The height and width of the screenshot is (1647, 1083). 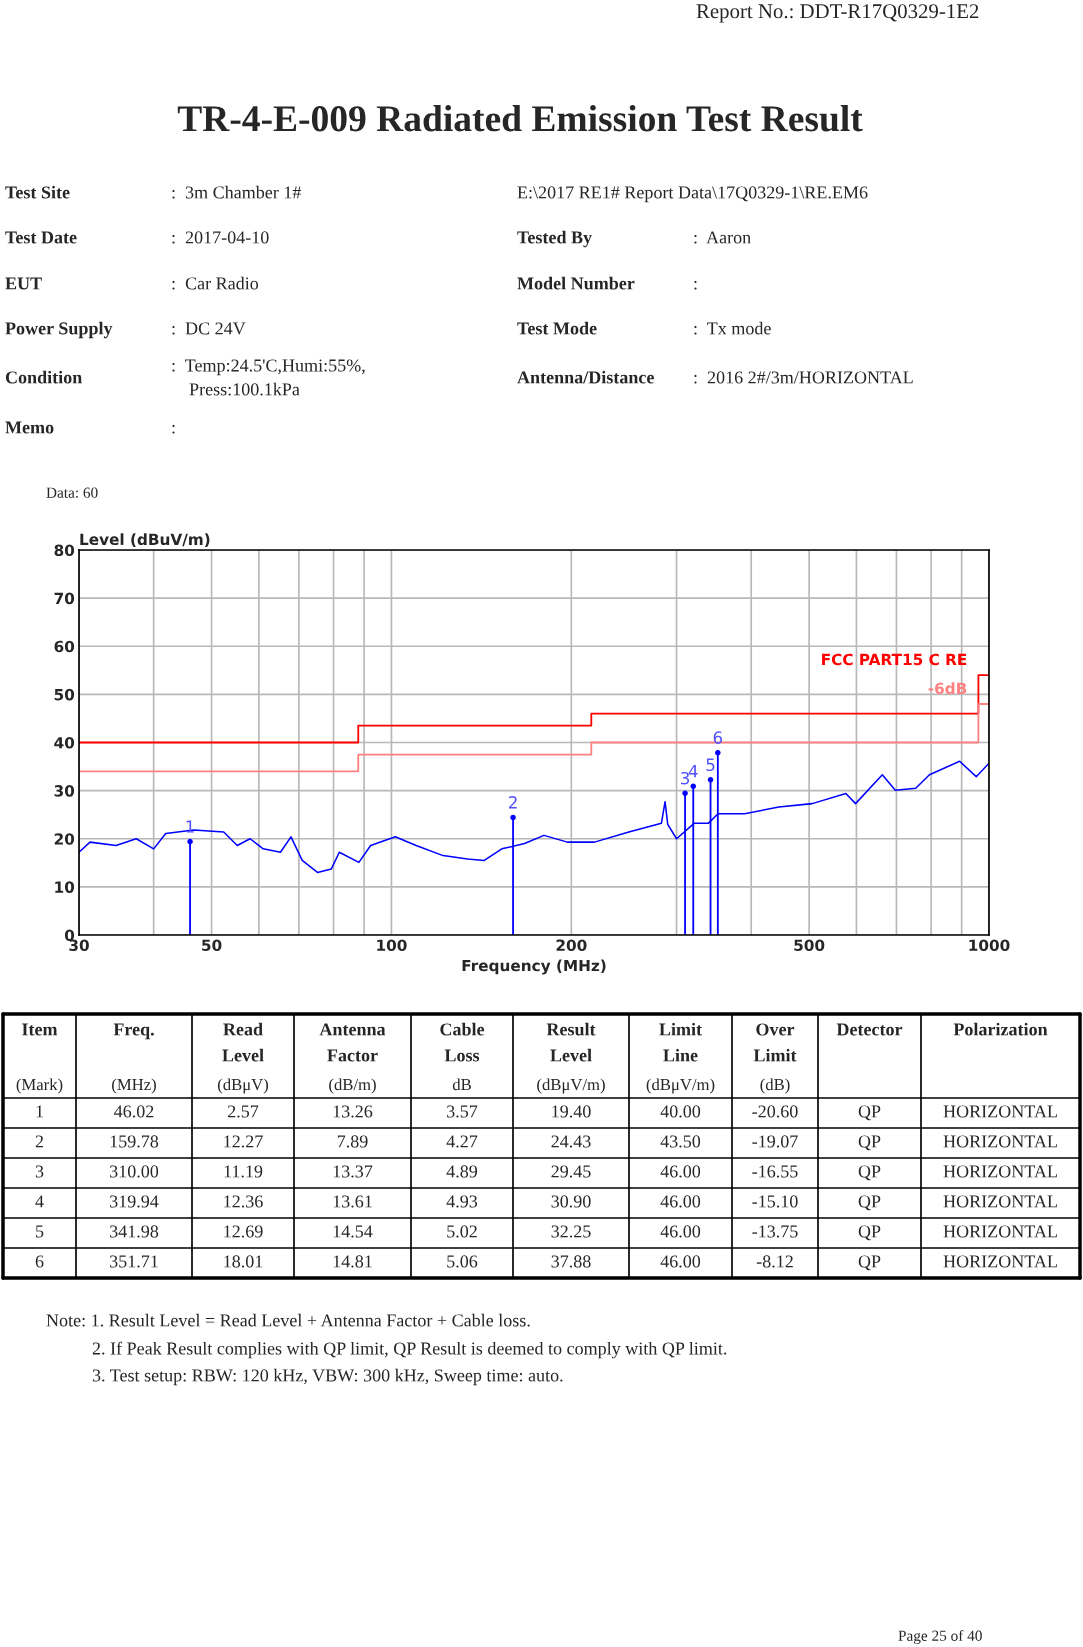 What do you see at coordinates (243, 1171) in the screenshot?
I see `text: 11.19` at bounding box center [243, 1171].